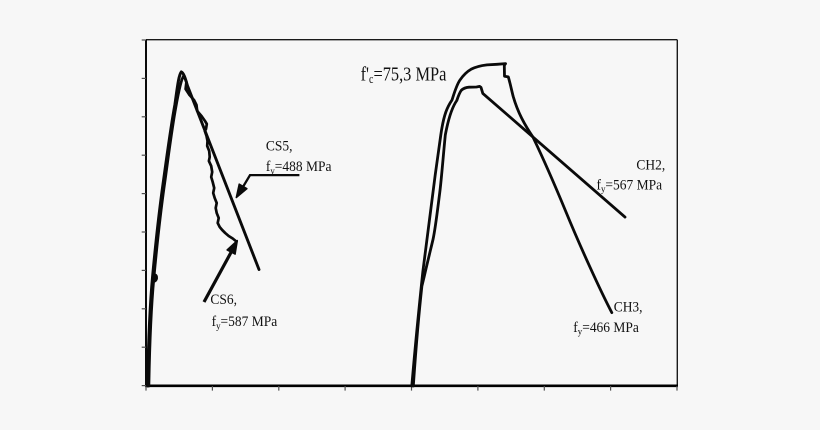  I want to click on svg-text: CS5,, so click(279, 147).